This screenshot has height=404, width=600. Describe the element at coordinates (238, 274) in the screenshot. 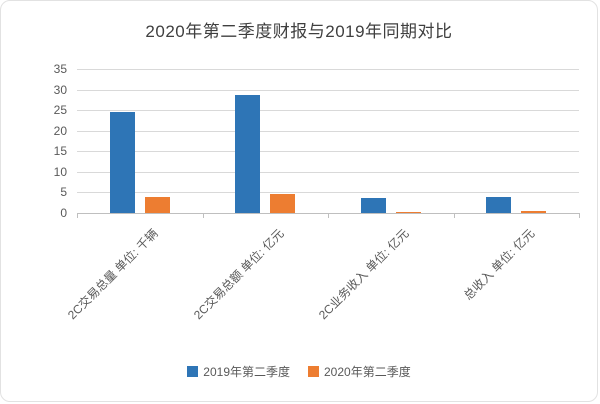

I see `x-axis-label: 2C交易总额 单位: 亿元` at that location.